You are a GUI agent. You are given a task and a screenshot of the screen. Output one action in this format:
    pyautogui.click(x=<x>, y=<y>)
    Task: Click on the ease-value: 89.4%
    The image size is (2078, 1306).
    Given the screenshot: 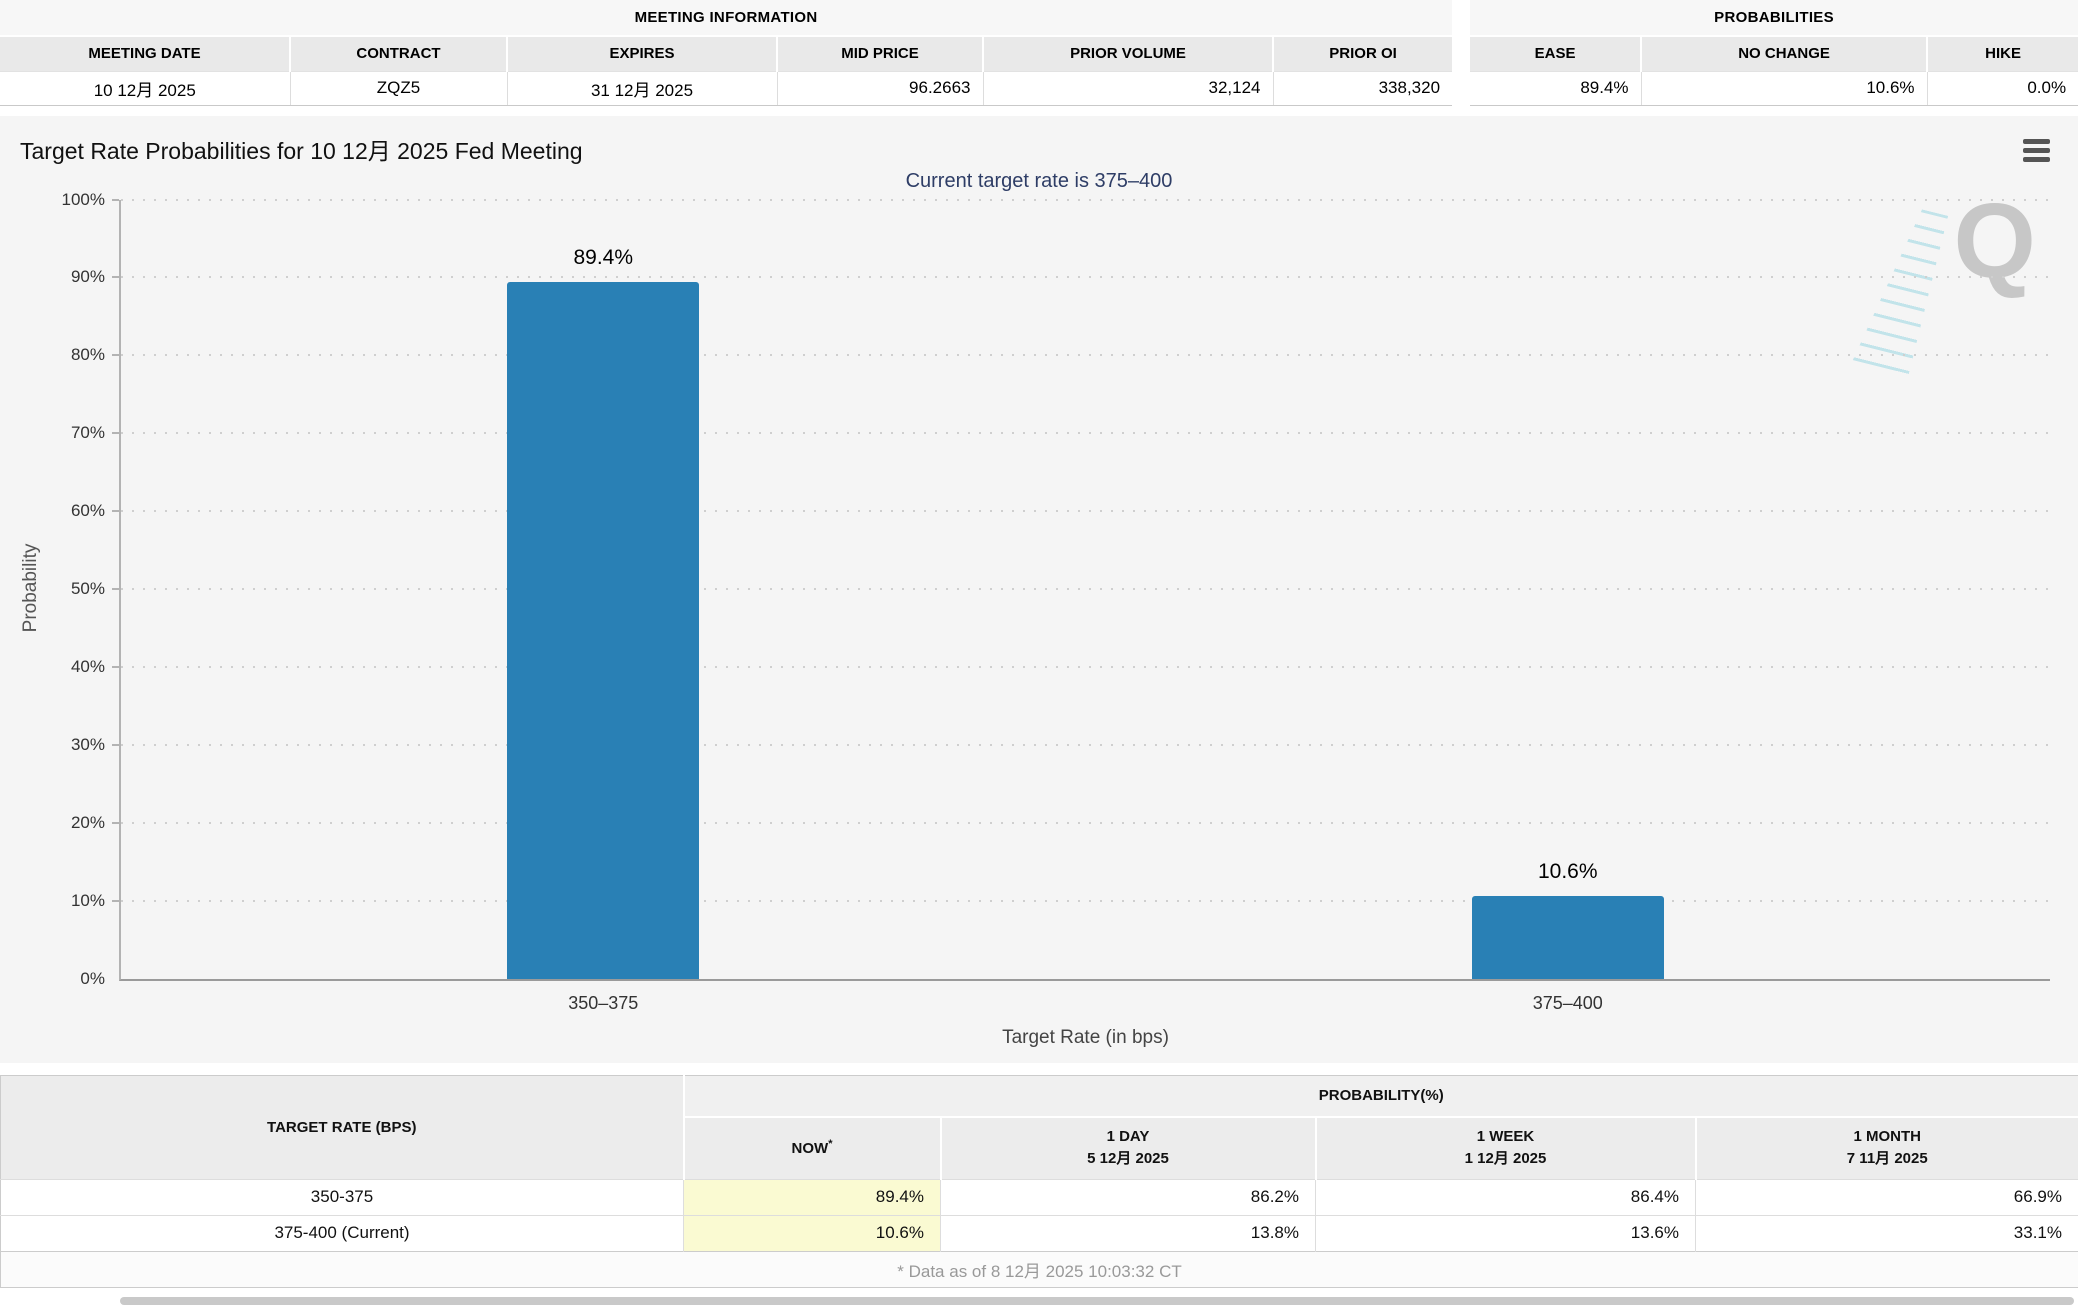 What is the action you would take?
    pyautogui.click(x=1556, y=88)
    